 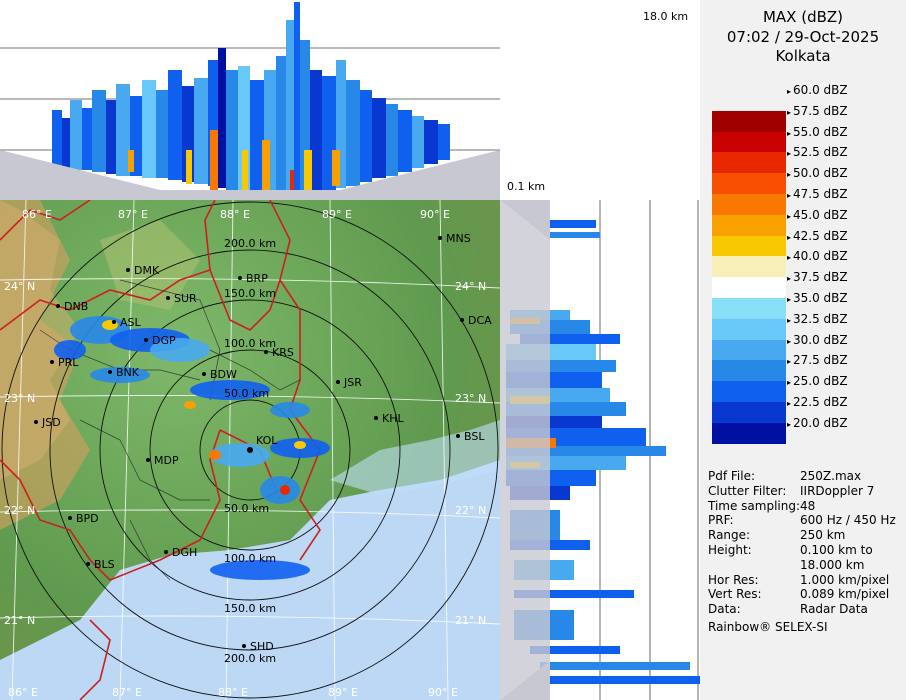 I want to click on info-value: 0.089 km/pixel, so click(x=845, y=594).